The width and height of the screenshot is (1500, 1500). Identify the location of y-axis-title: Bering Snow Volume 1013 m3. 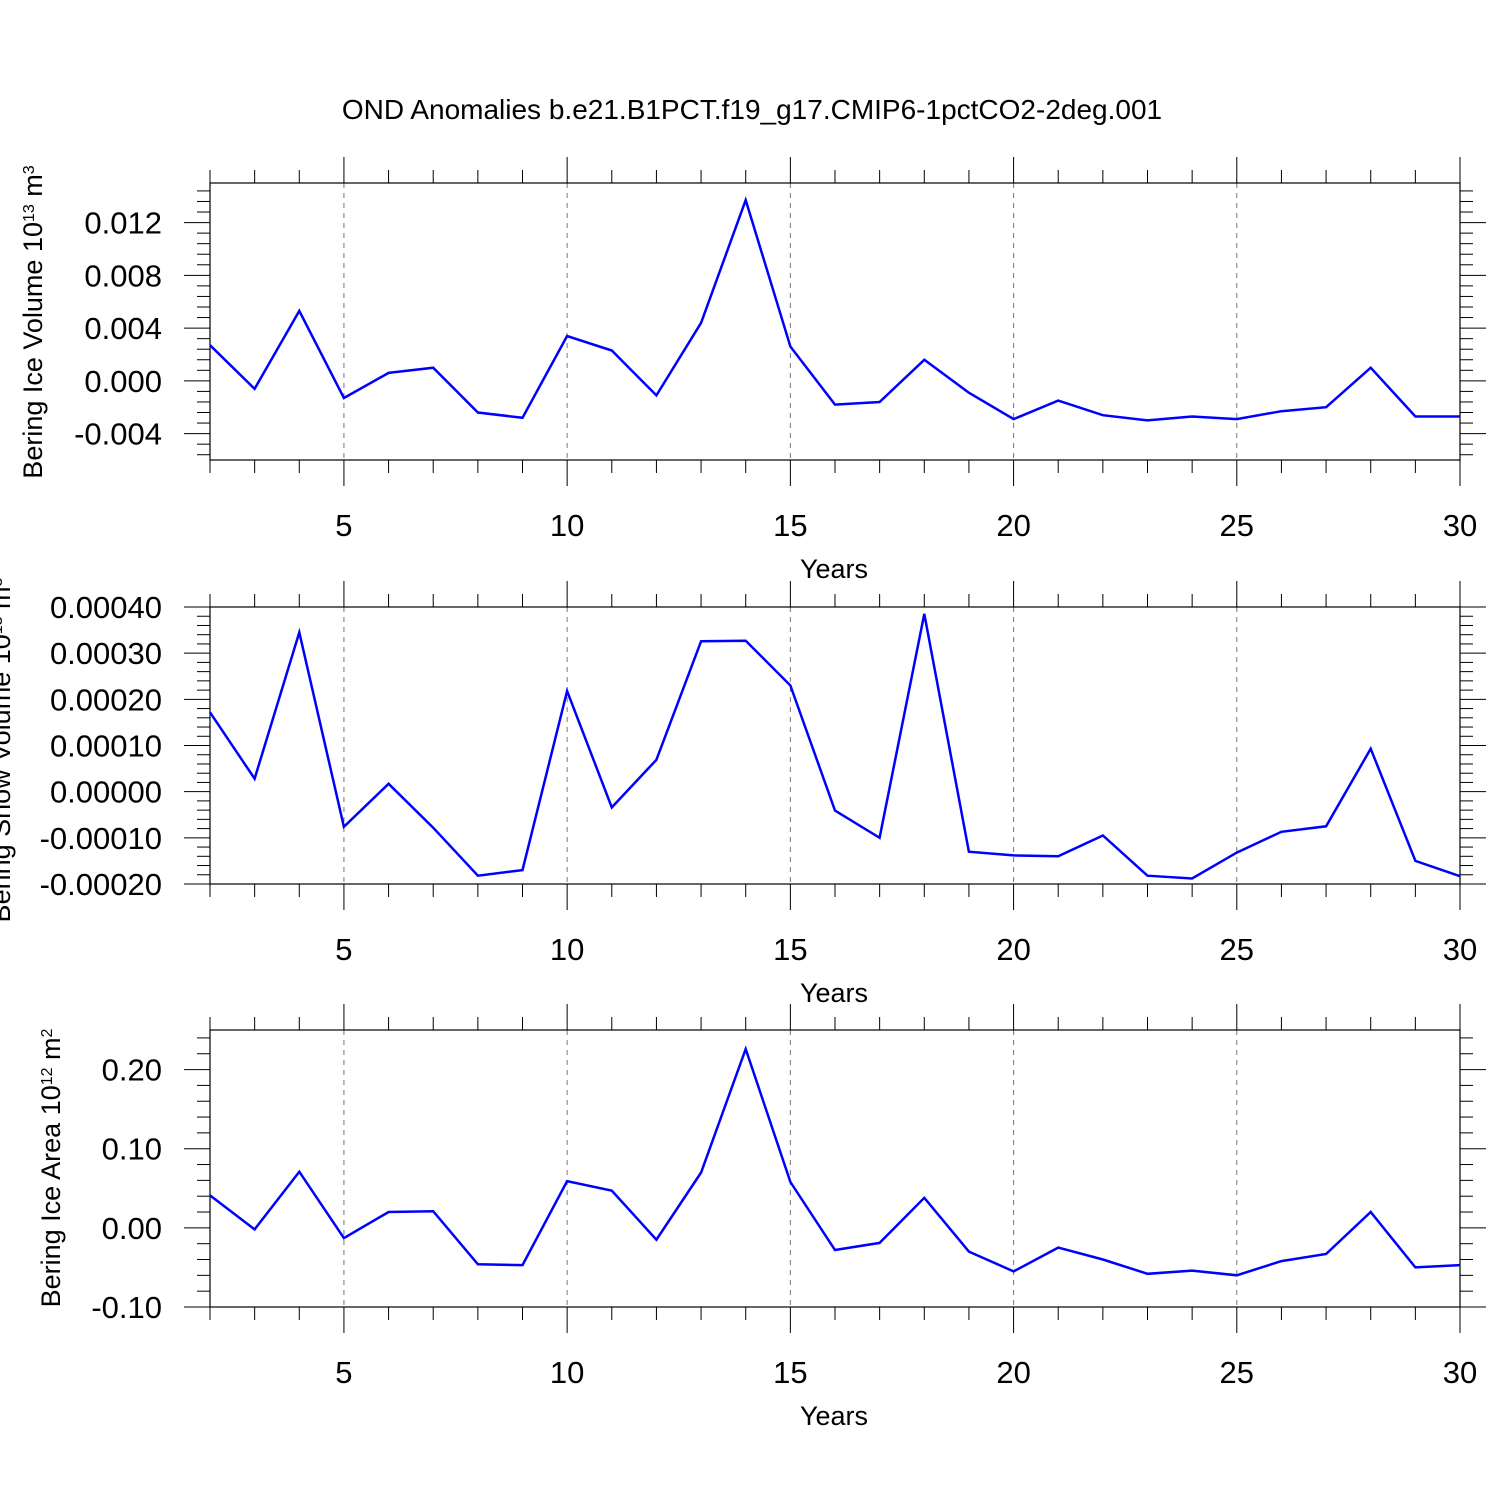
(8, 749).